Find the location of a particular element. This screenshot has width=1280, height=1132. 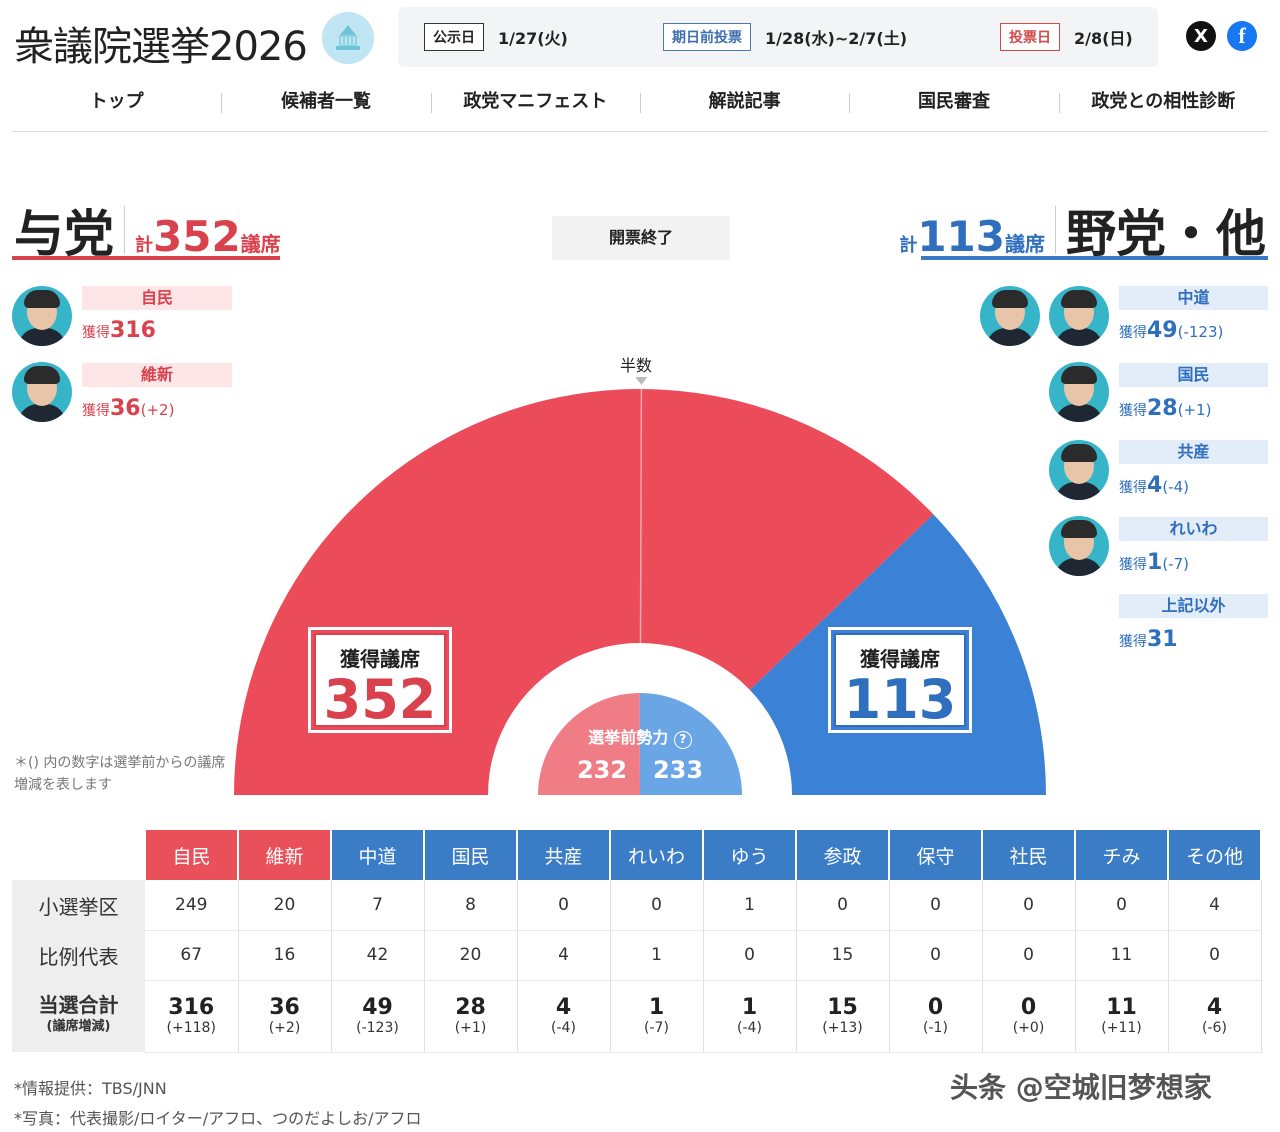

pre-election-text: 選挙前勢力 is located at coordinates (628, 737).